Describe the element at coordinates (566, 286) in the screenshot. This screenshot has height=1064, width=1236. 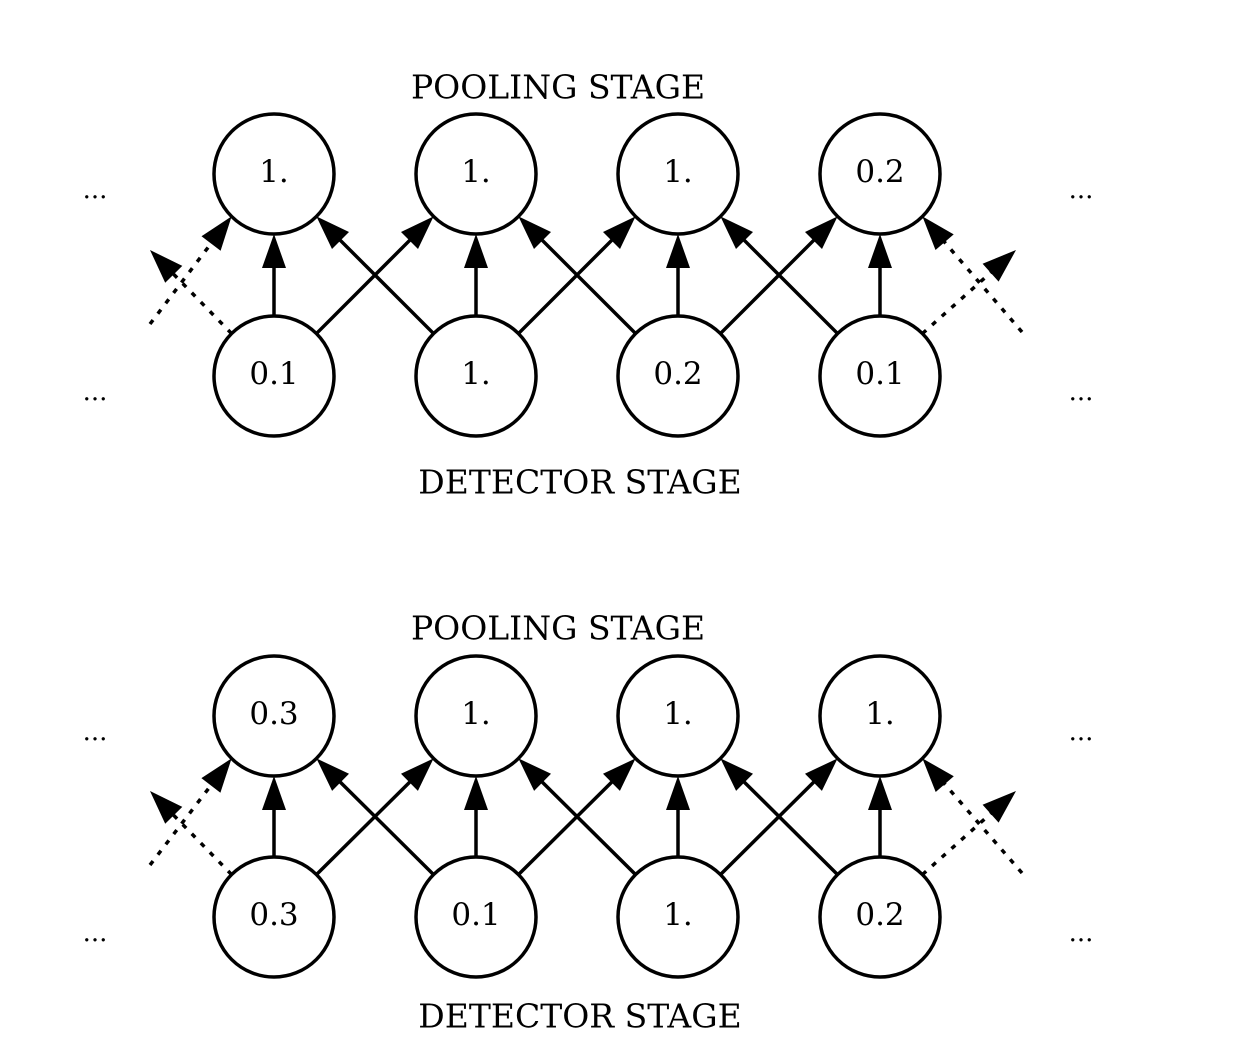
I see `arrow-right-2-to-3-line` at that location.